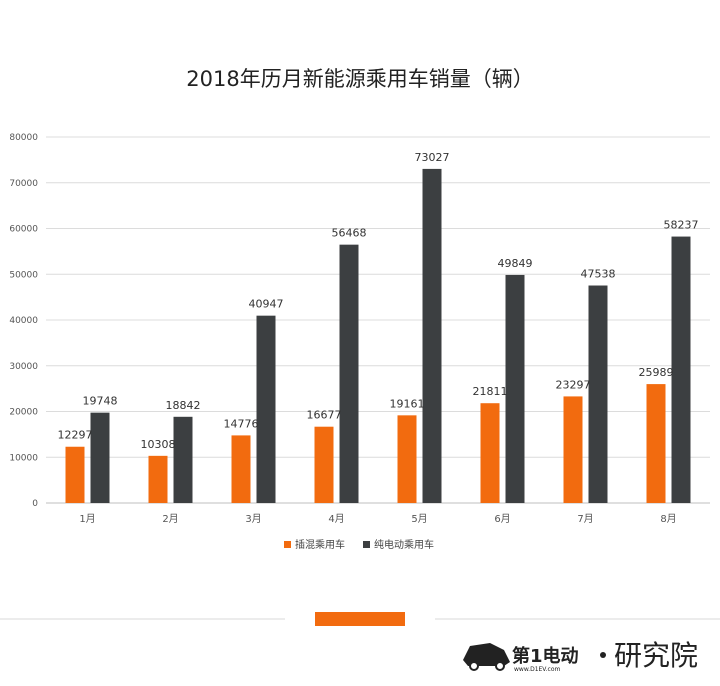  Describe the element at coordinates (266, 304) in the screenshot. I see `data-label-bev: 40947` at that location.